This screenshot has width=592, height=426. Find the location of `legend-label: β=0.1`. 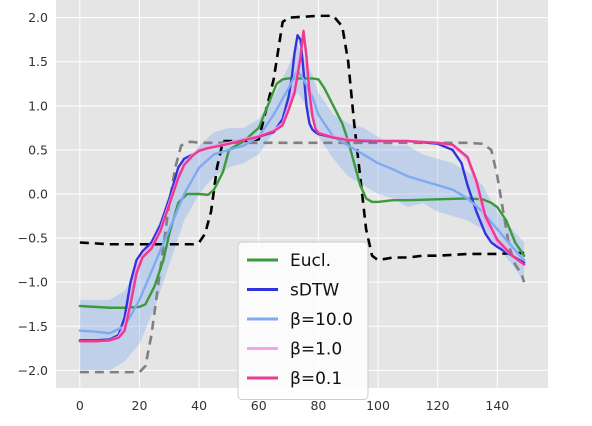

legend-label: β=0.1 is located at coordinates (316, 379).